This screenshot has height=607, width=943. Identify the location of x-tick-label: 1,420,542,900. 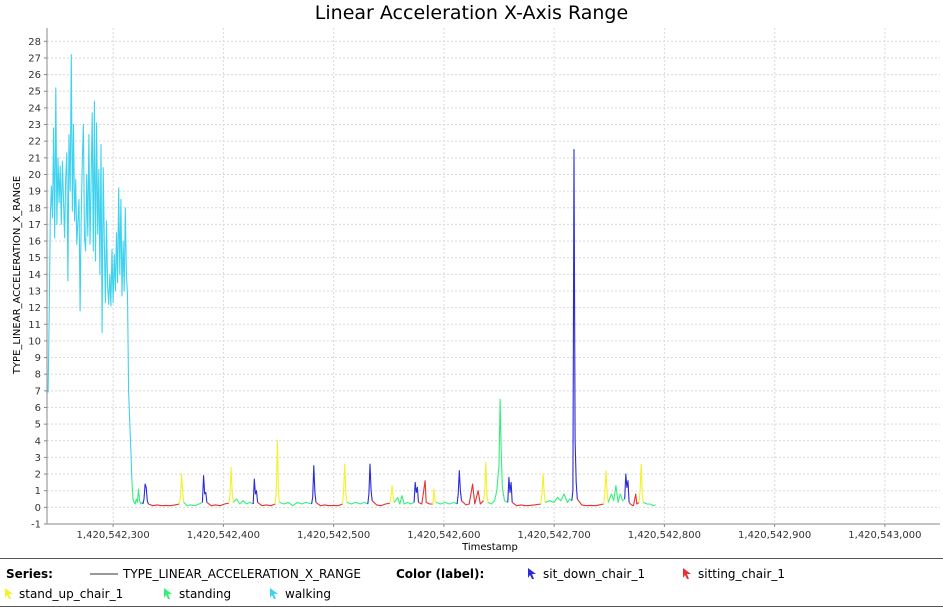
(774, 535).